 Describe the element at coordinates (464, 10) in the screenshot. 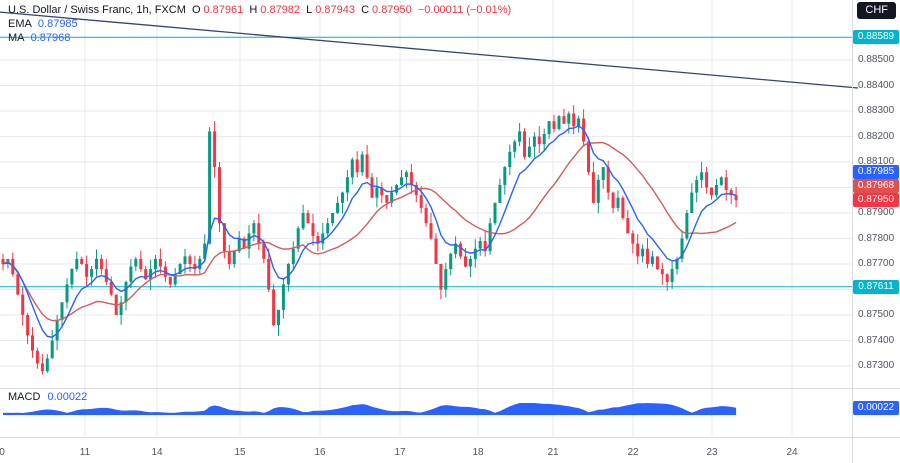

I see `change-value: −0.00011 (−0.01%)` at that location.